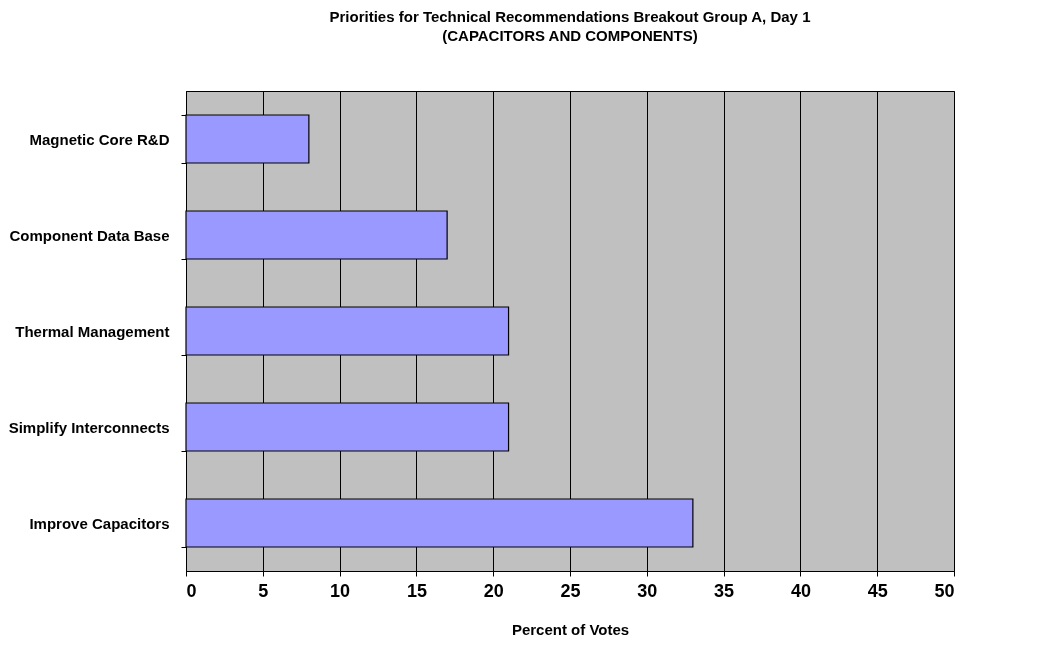 The width and height of the screenshot is (1060, 653). Describe the element at coordinates (570, 35) in the screenshot. I see `chart-subtitle: (CAPACITORS AND COMPONENTS)` at that location.